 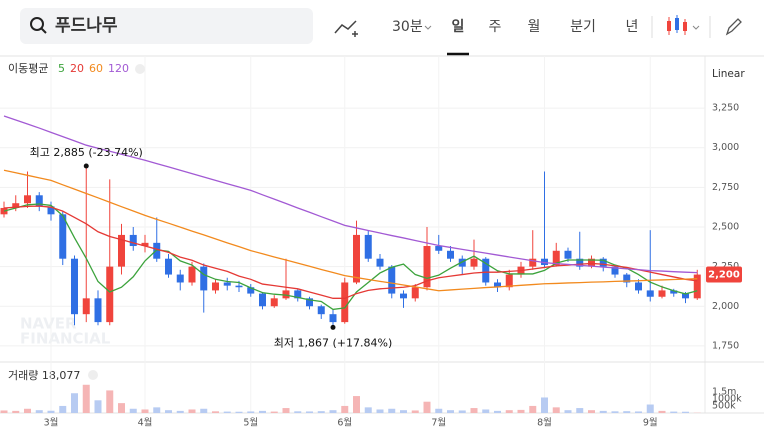 What do you see at coordinates (407, 27) in the screenshot?
I see `interval: 30분` at bounding box center [407, 27].